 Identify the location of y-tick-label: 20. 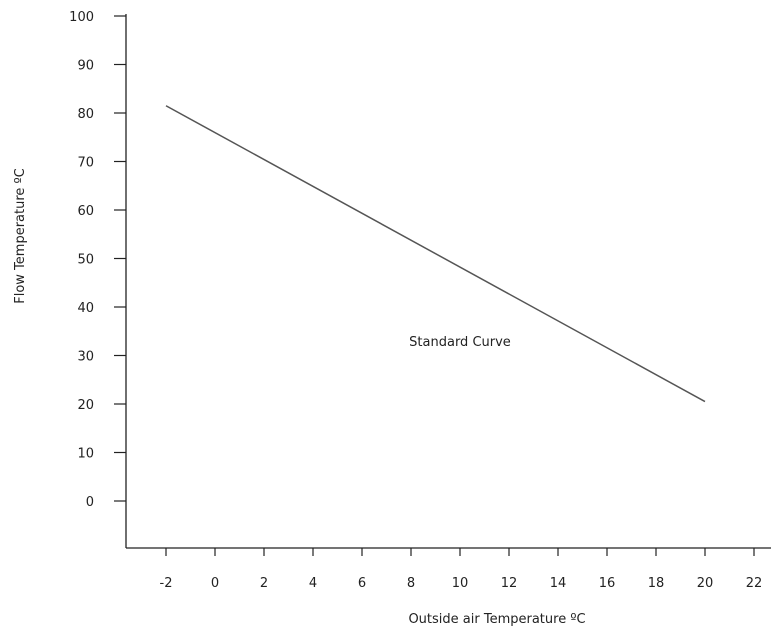
(85, 405).